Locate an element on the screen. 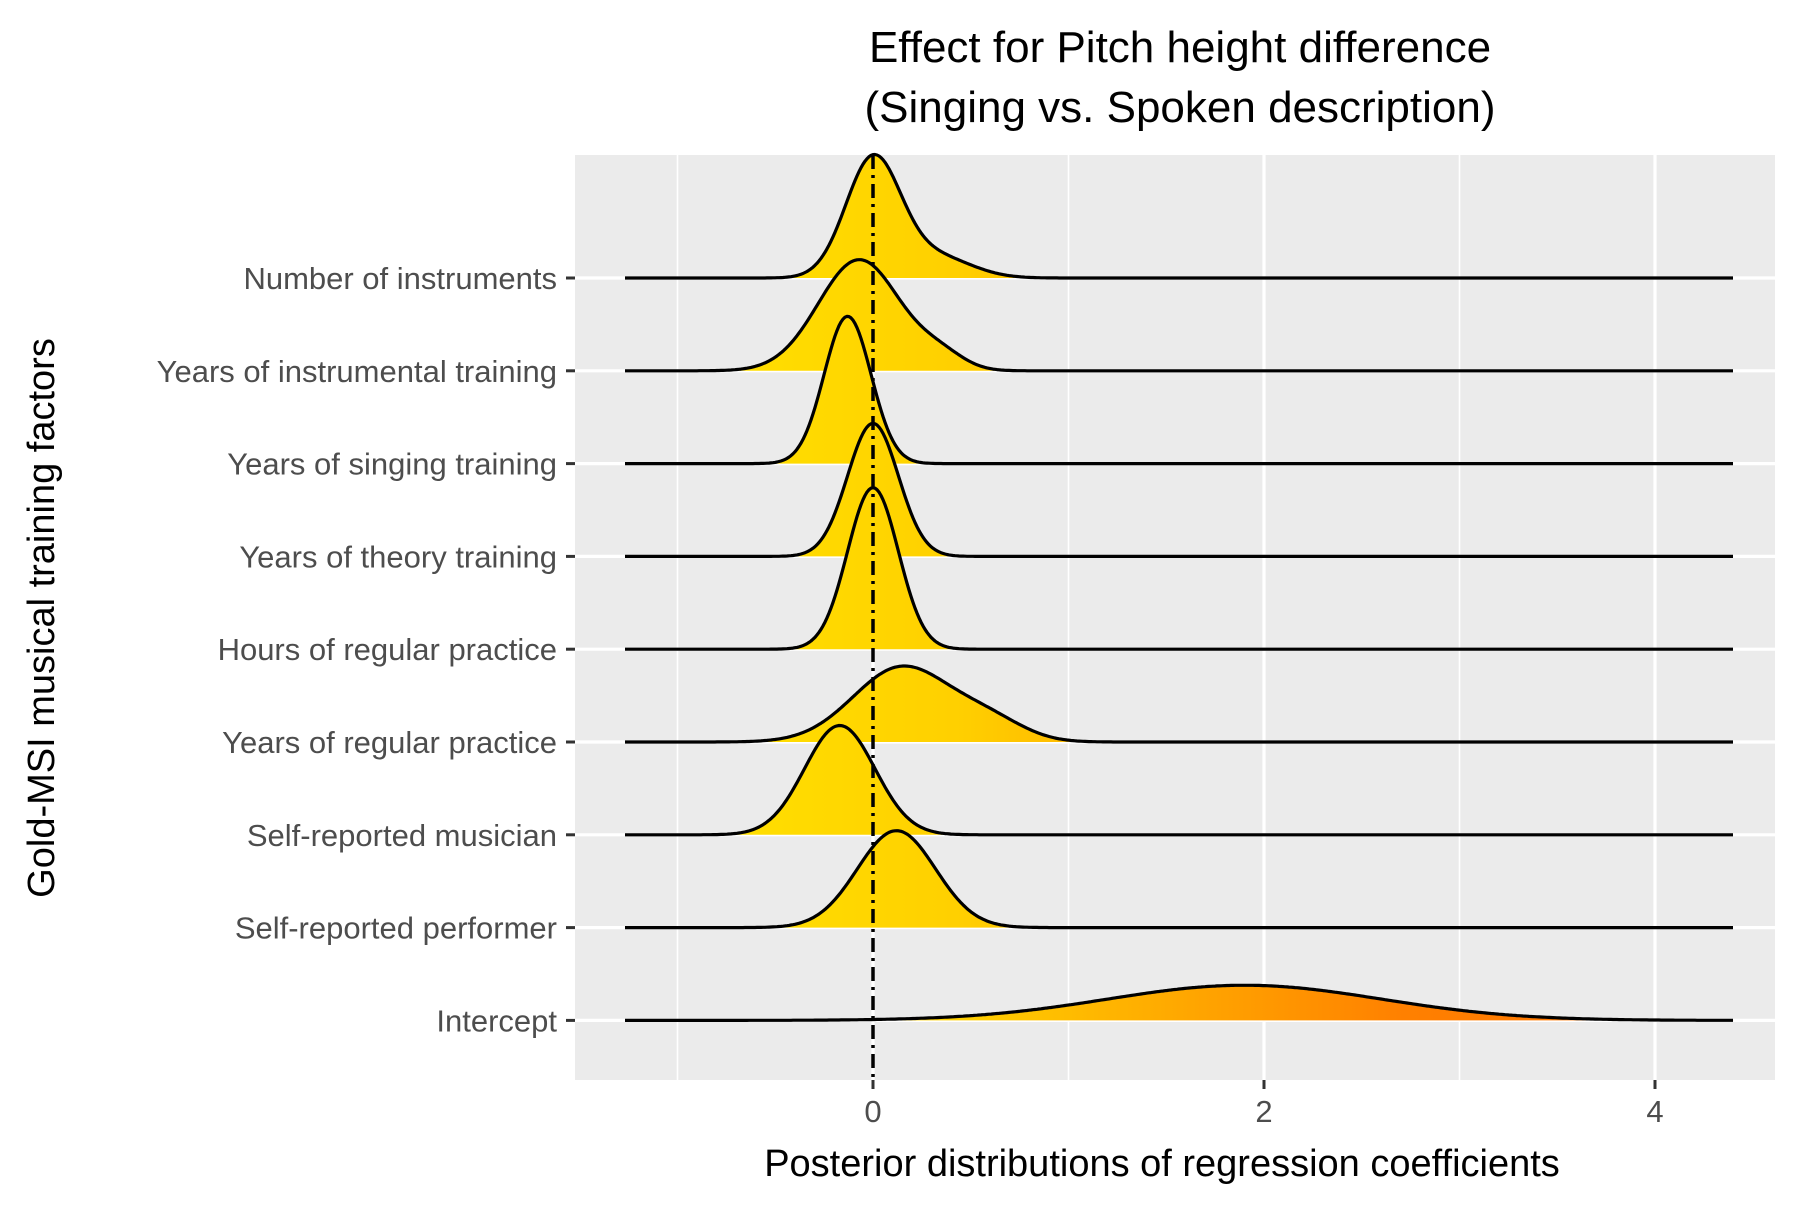  y-tick-label: Years of regular practice is located at coordinates (389, 742).